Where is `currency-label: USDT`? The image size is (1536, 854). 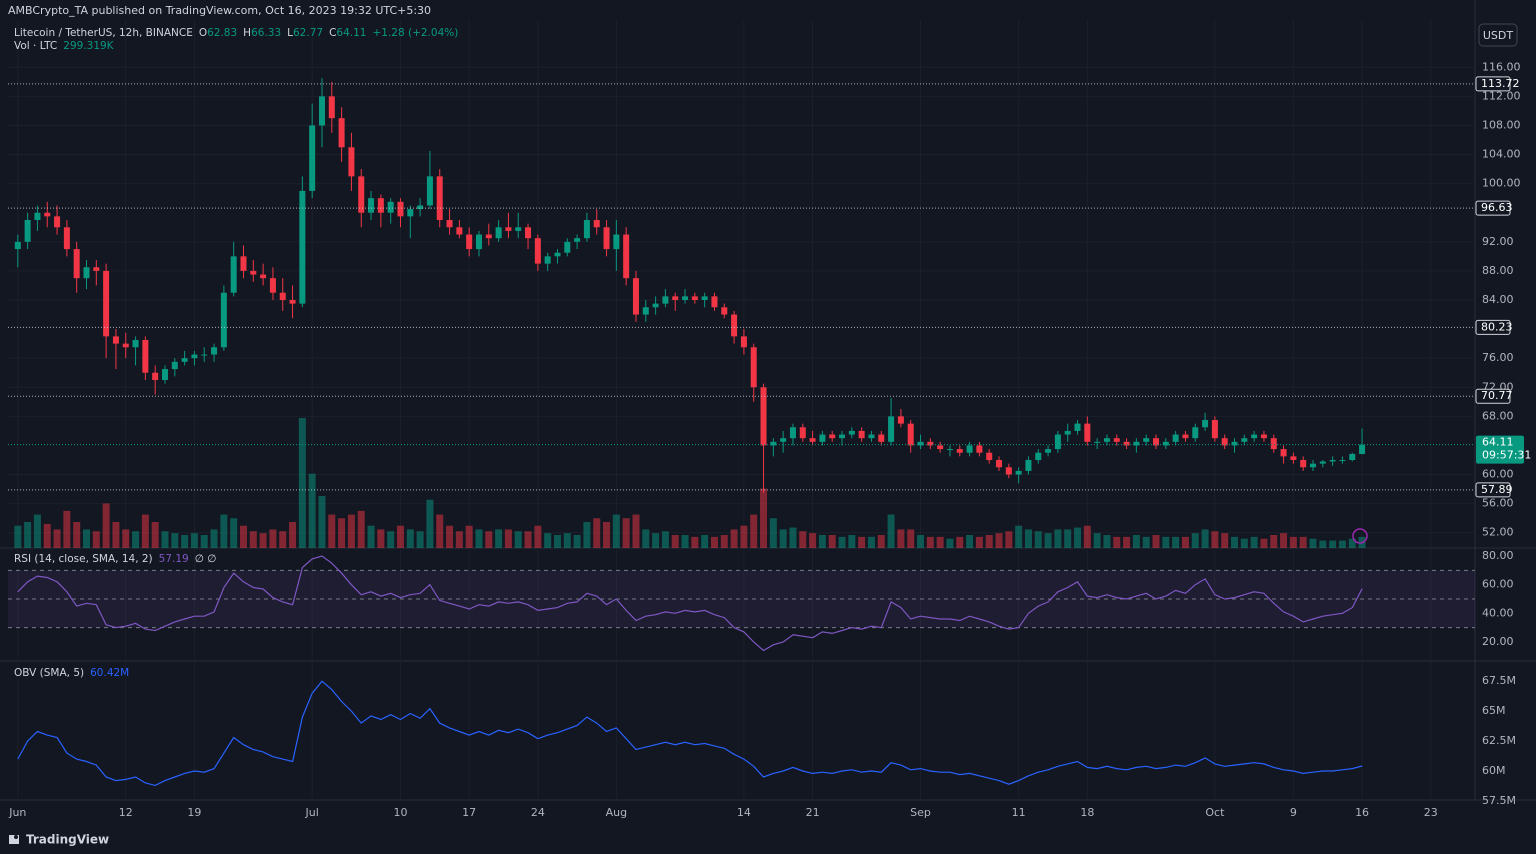
currency-label: USDT is located at coordinates (1498, 35).